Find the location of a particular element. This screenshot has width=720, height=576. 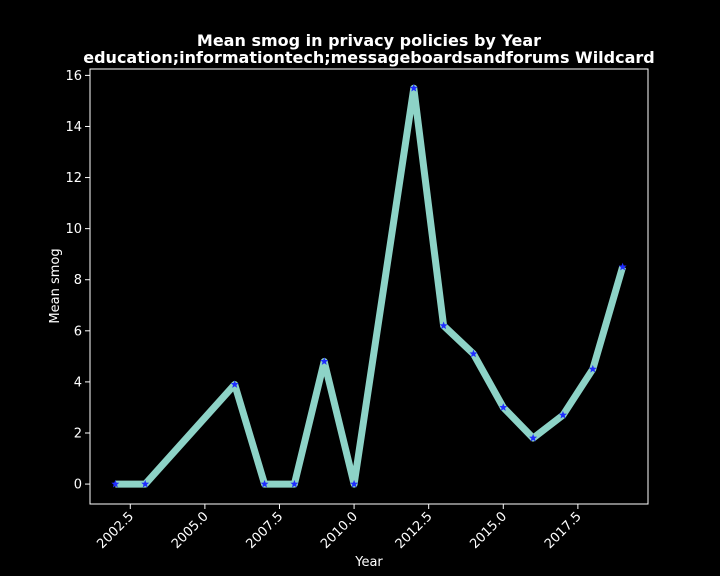

y-tick-label: 10 is located at coordinates (73, 229).